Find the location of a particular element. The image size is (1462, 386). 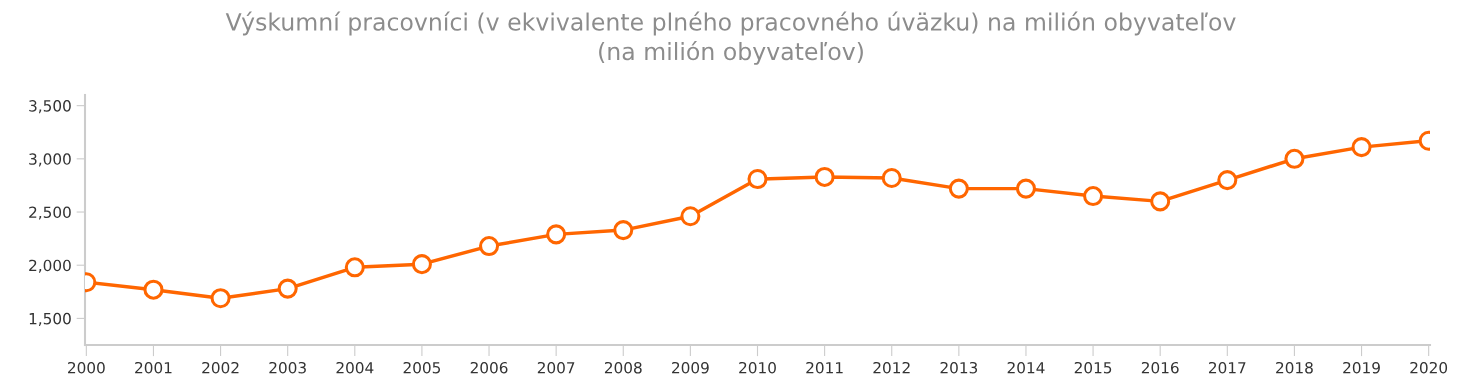

x-tick-label: 2015 is located at coordinates (1093, 367).